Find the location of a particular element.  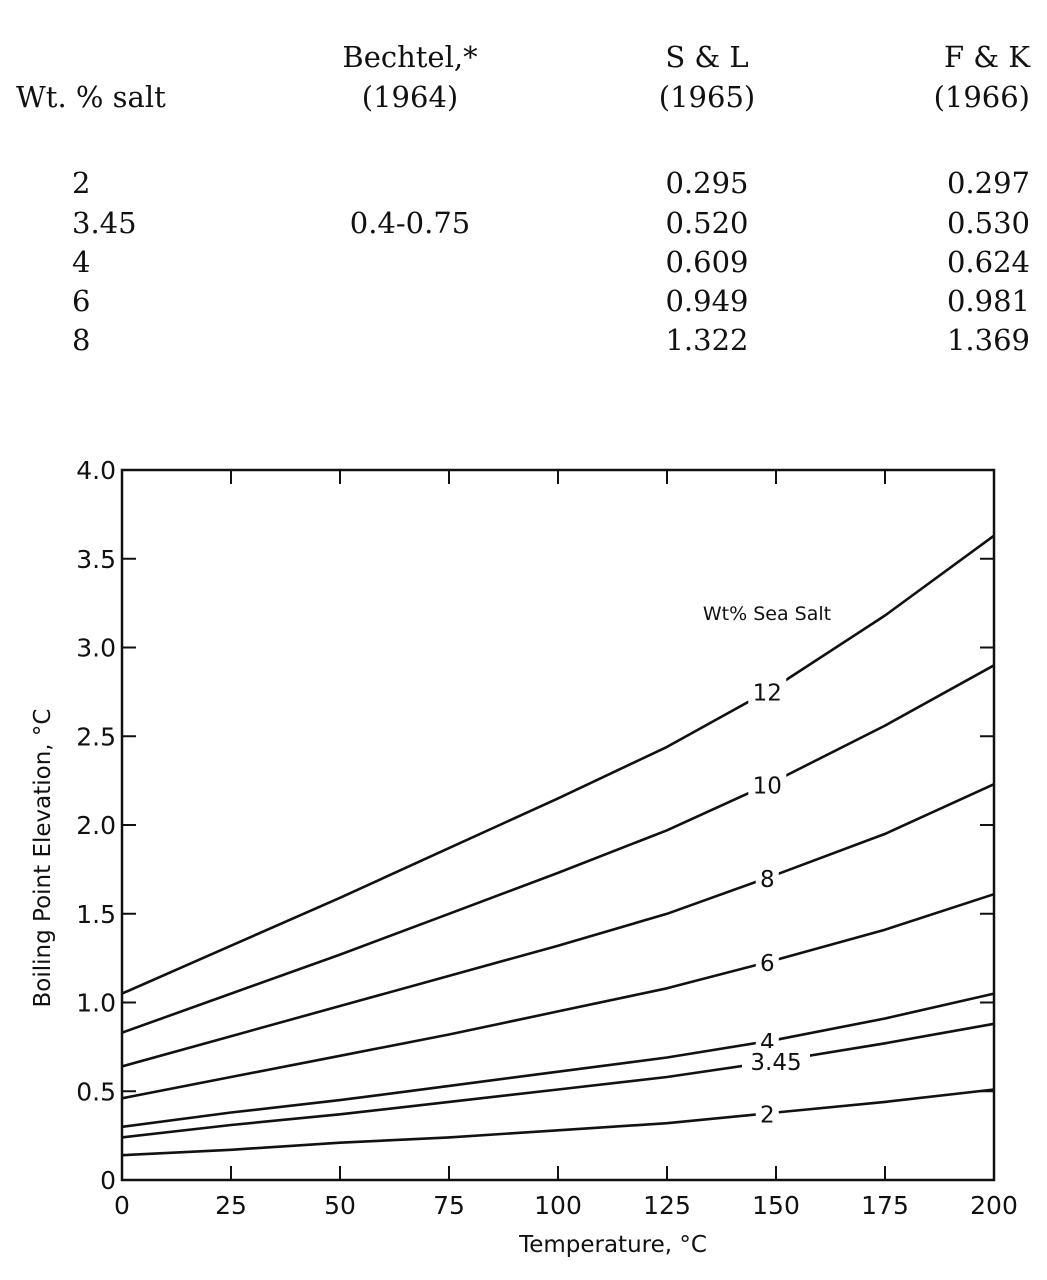

y-tick-label: 3.0 is located at coordinates (96, 648).